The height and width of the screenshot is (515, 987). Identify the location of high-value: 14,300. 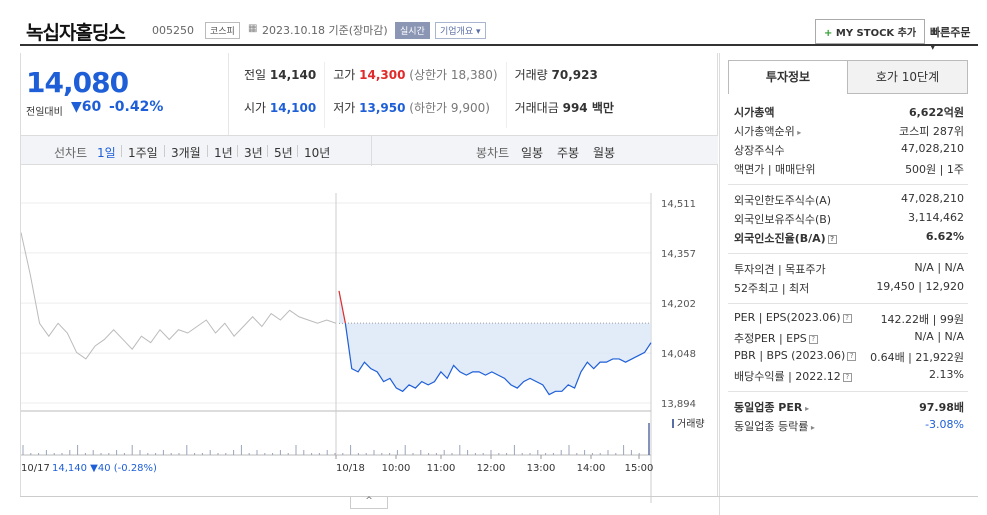
(382, 74).